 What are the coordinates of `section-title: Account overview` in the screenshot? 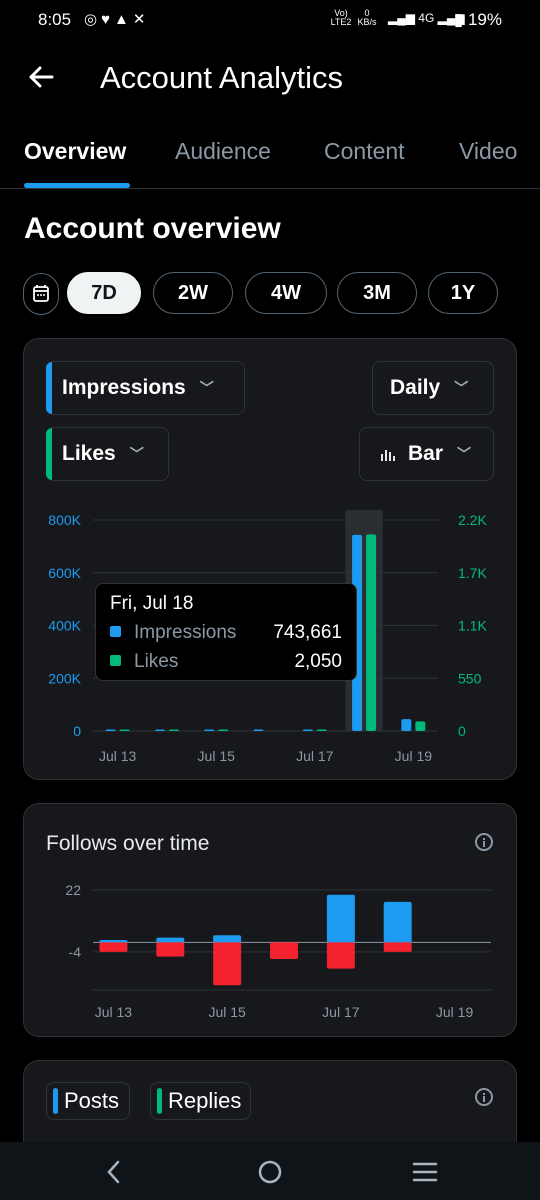 It's located at (152, 228).